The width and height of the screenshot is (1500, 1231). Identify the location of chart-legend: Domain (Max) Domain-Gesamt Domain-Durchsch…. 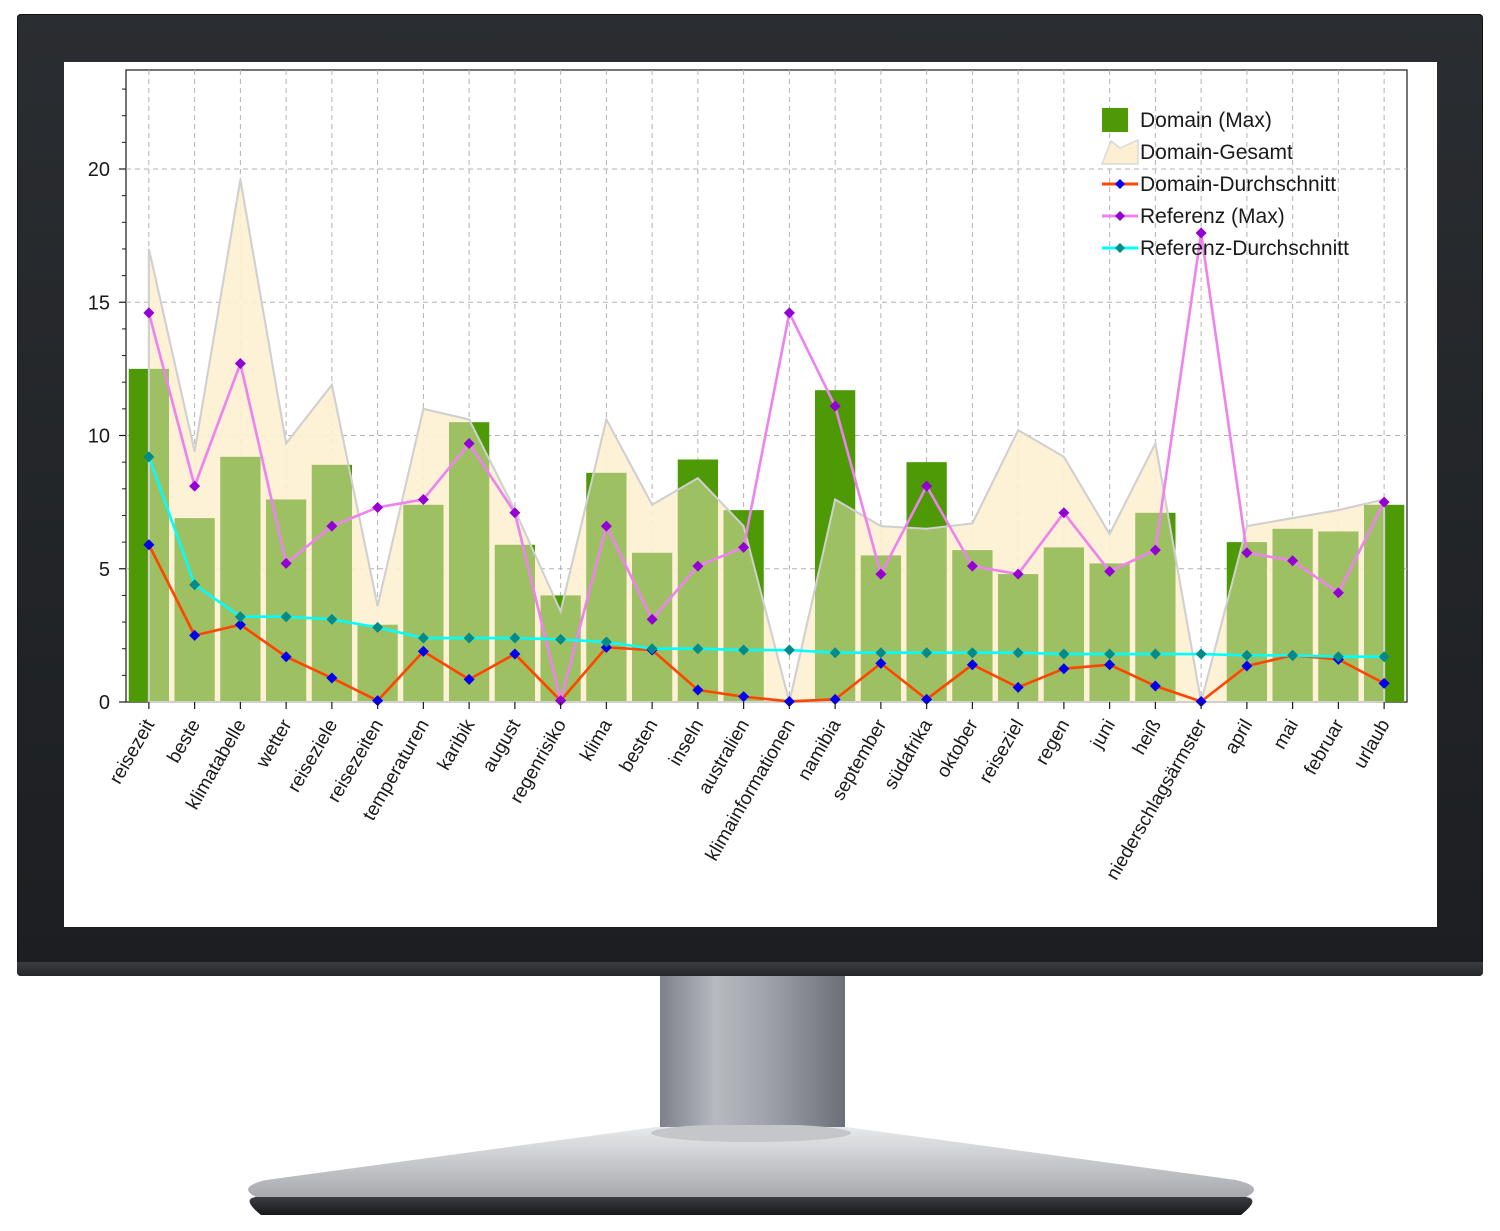
(1224, 184).